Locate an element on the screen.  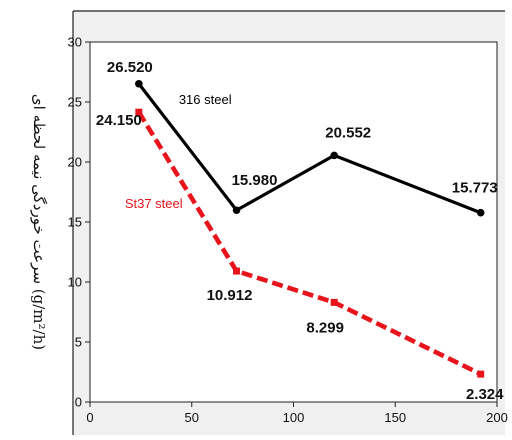
y-tick-label: 5 is located at coordinates (78, 342).